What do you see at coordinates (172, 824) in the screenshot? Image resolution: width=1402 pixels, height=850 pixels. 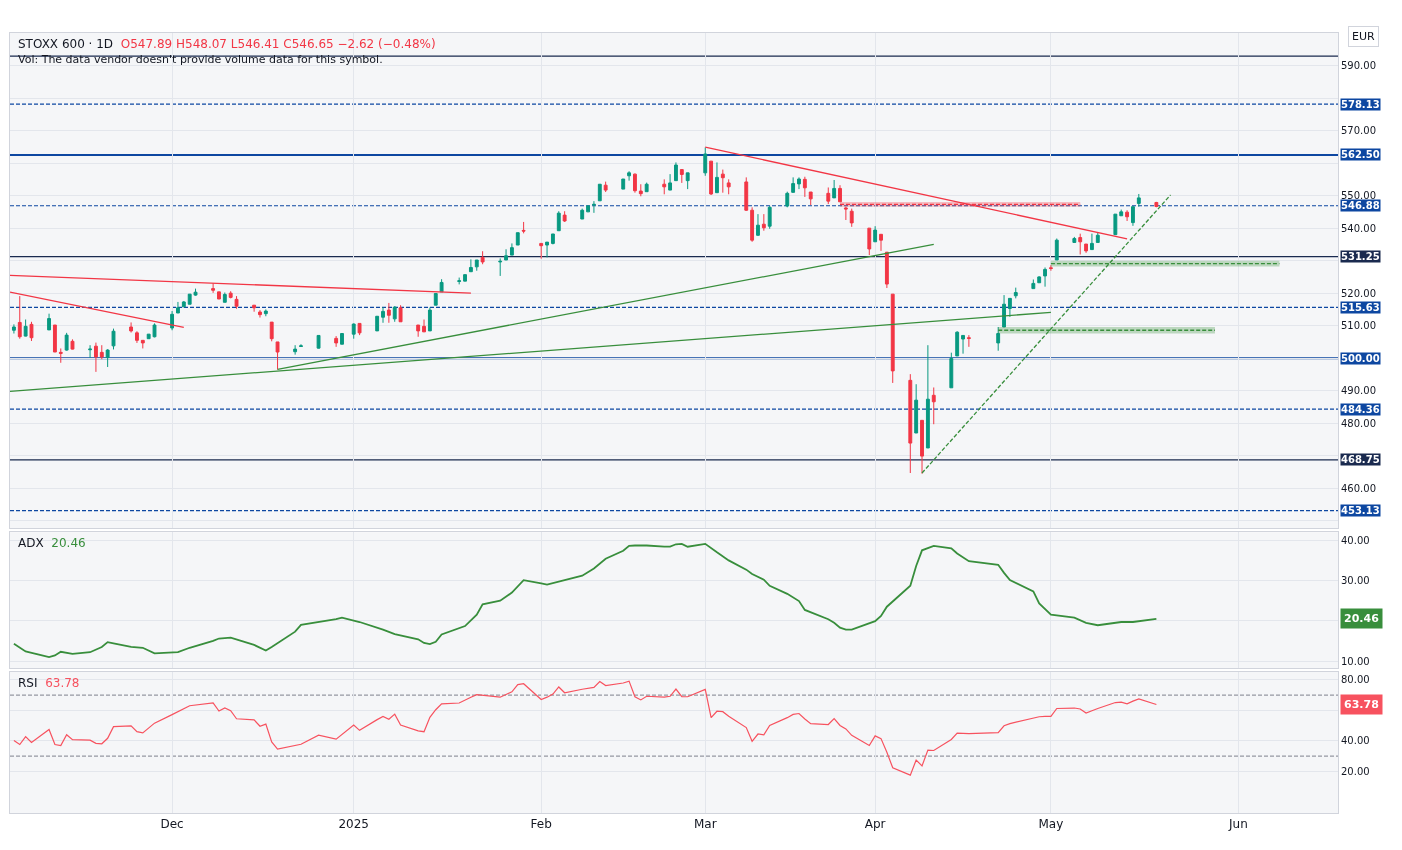 I see `x-tick-label: Dec` at bounding box center [172, 824].